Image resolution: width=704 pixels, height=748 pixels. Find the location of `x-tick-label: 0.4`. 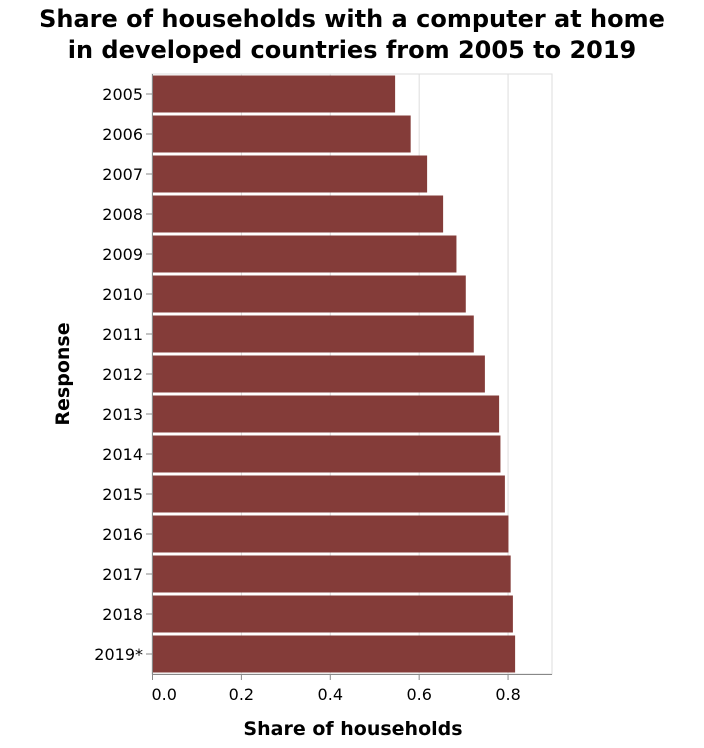

x-tick-label: 0.4 is located at coordinates (330, 694).